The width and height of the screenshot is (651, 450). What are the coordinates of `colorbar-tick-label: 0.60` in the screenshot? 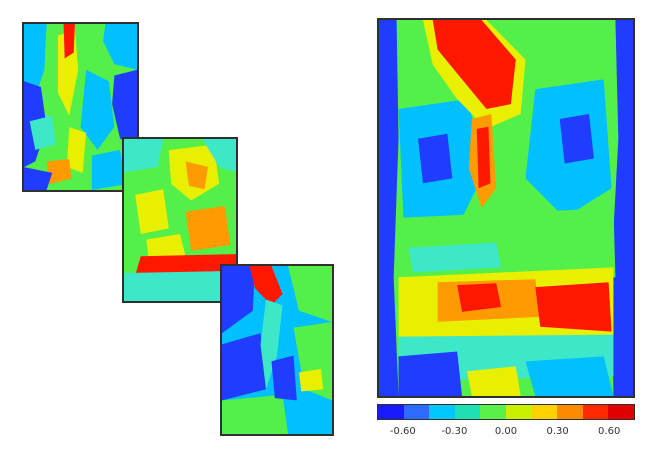 It's located at (609, 431).